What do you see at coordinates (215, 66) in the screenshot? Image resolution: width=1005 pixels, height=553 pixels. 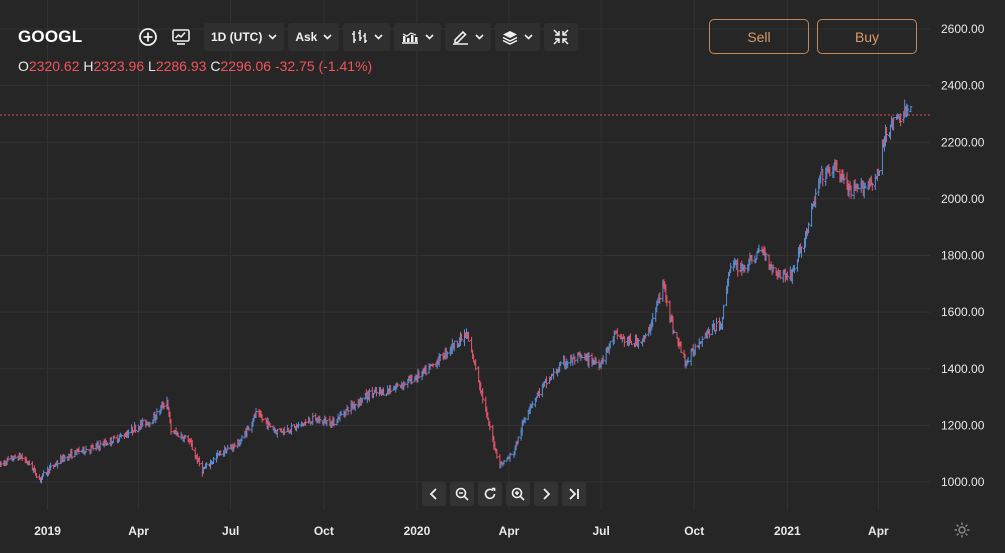 I see `close-key: C` at bounding box center [215, 66].